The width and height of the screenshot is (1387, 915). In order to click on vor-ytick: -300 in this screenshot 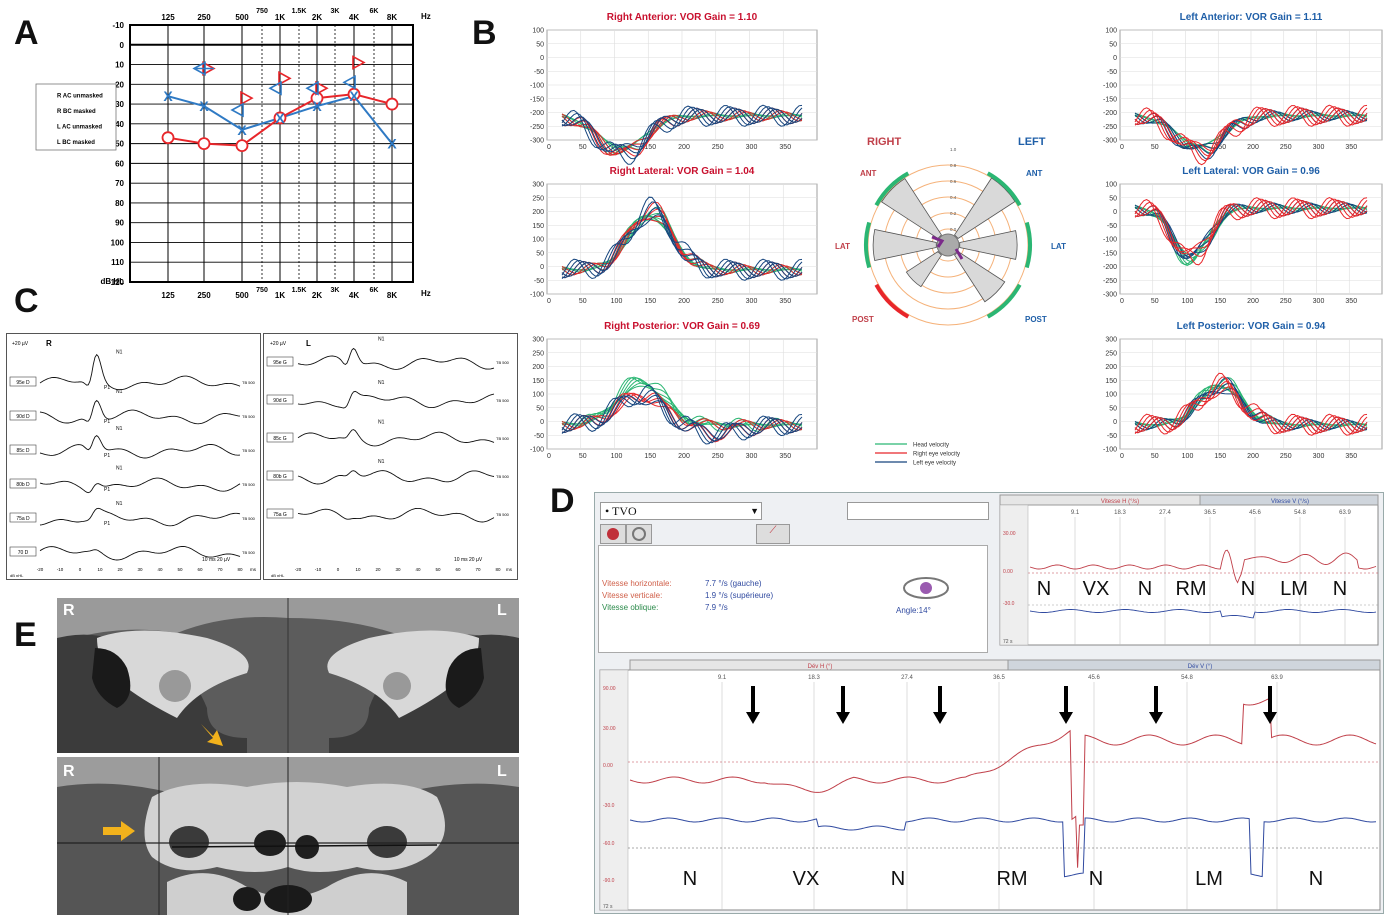, I will do `click(537, 141)`.